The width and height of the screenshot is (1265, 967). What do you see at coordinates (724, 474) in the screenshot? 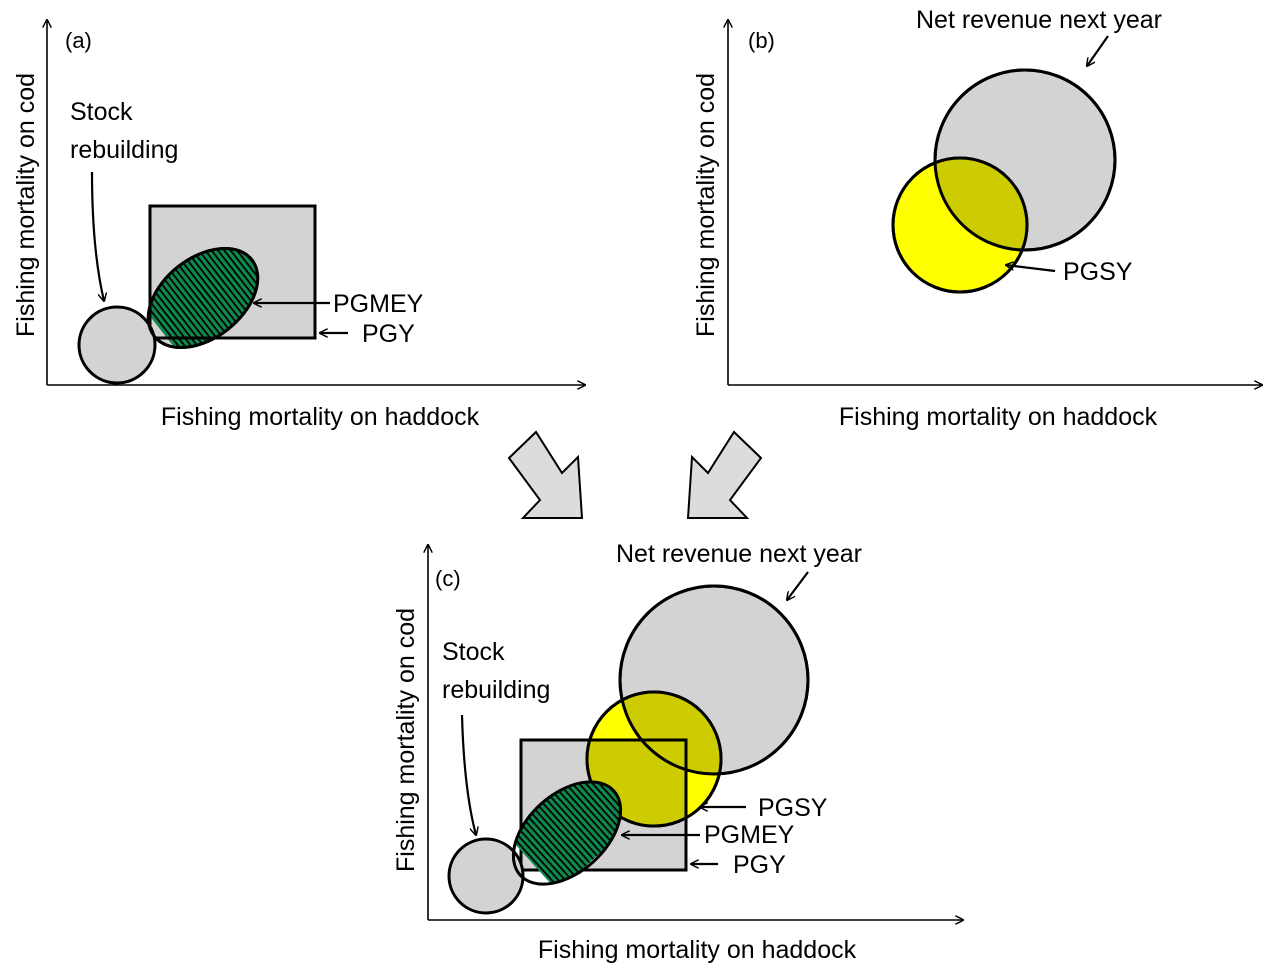
I see `block-arrow-b-to-c` at bounding box center [724, 474].